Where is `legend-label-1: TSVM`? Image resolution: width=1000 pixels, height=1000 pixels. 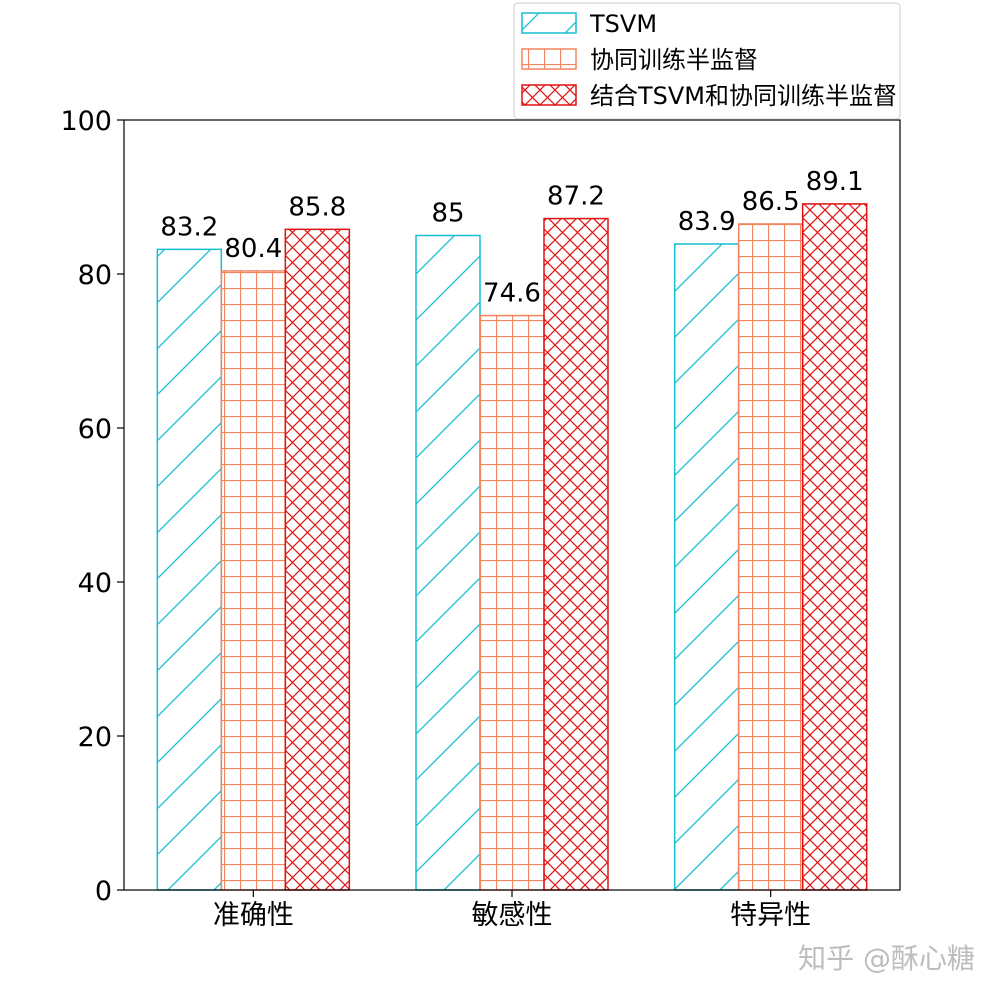 legend-label-1: TSVM is located at coordinates (623, 24).